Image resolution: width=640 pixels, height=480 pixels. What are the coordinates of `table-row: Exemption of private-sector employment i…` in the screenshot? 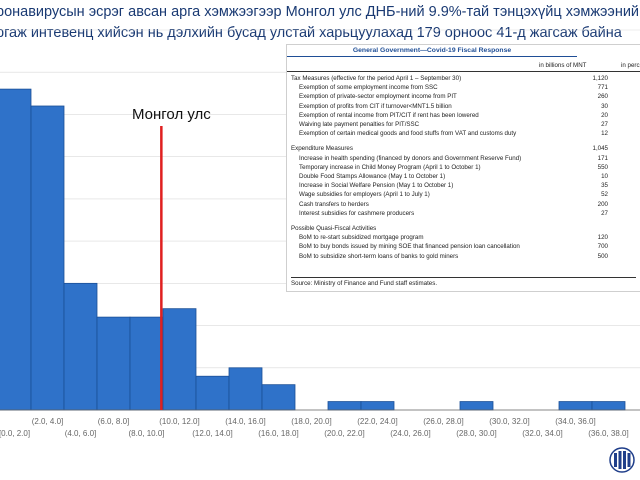 It's located at (463, 97).